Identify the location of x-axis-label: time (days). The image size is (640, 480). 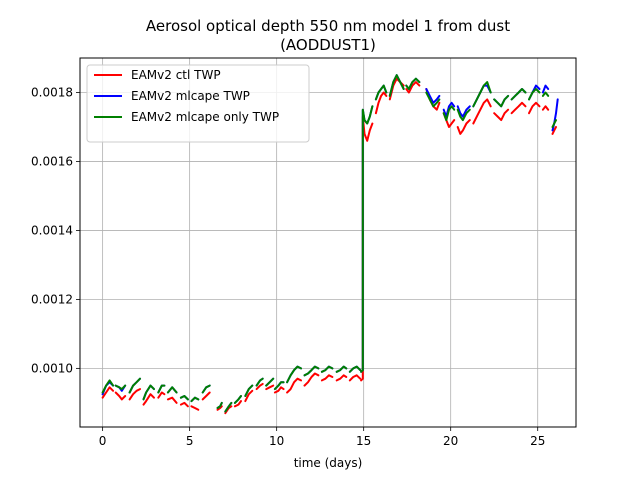
(328, 463).